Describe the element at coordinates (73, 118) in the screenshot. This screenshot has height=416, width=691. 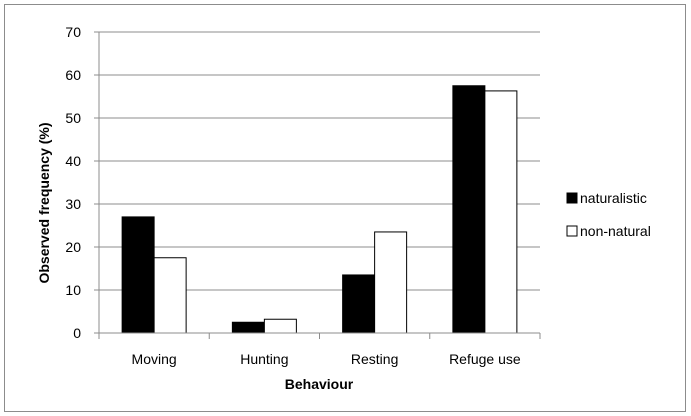
I see `y-tick-label-50: 50` at that location.